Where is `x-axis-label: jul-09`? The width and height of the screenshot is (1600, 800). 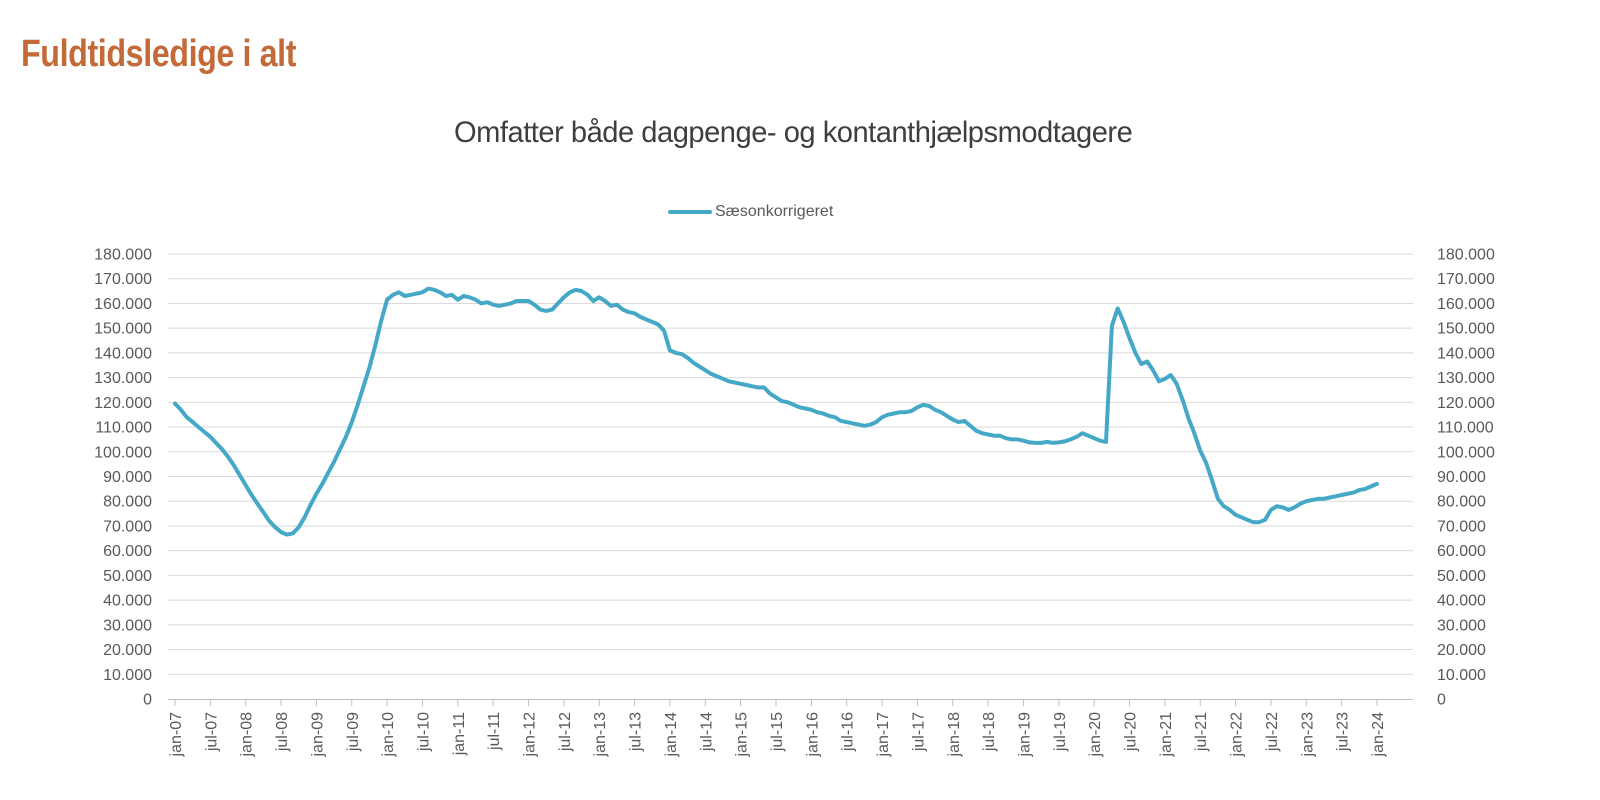 x-axis-label: jul-09 is located at coordinates (353, 732).